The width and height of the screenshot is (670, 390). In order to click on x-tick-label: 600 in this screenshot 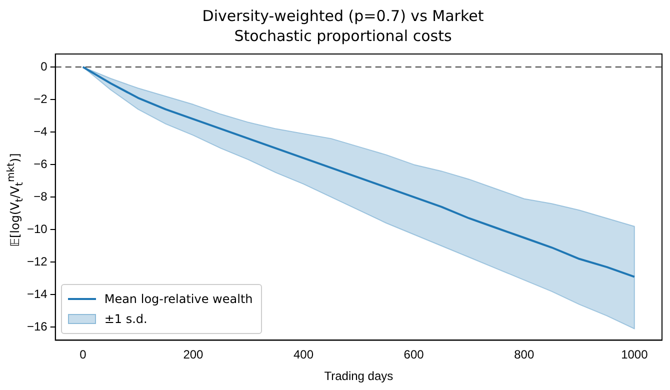, I will do `click(414, 355)`.